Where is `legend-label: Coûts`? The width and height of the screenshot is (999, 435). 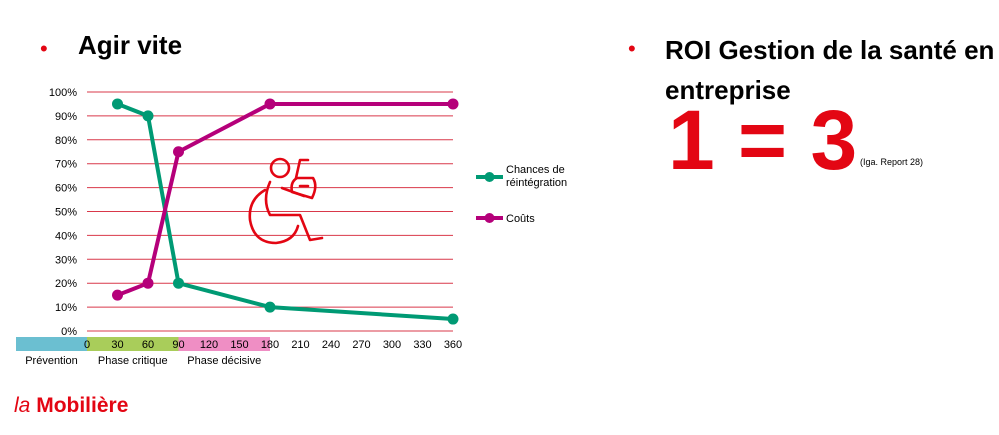
legend-label: Coûts is located at coordinates (520, 219).